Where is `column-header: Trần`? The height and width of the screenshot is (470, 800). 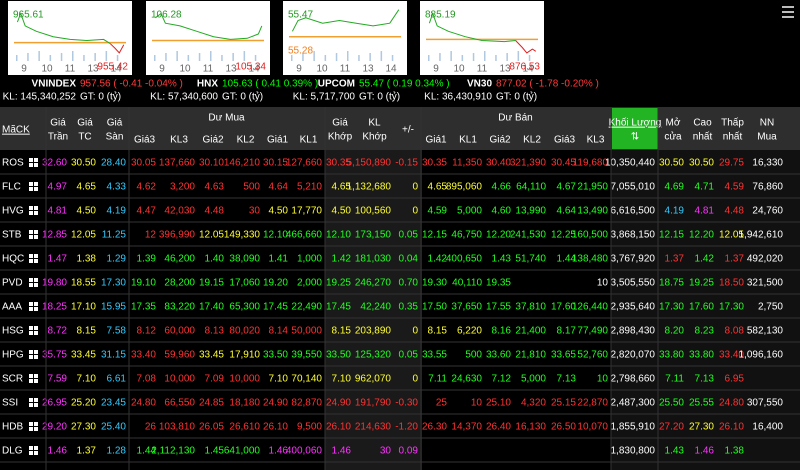
column-header: Trần is located at coordinates (58, 137).